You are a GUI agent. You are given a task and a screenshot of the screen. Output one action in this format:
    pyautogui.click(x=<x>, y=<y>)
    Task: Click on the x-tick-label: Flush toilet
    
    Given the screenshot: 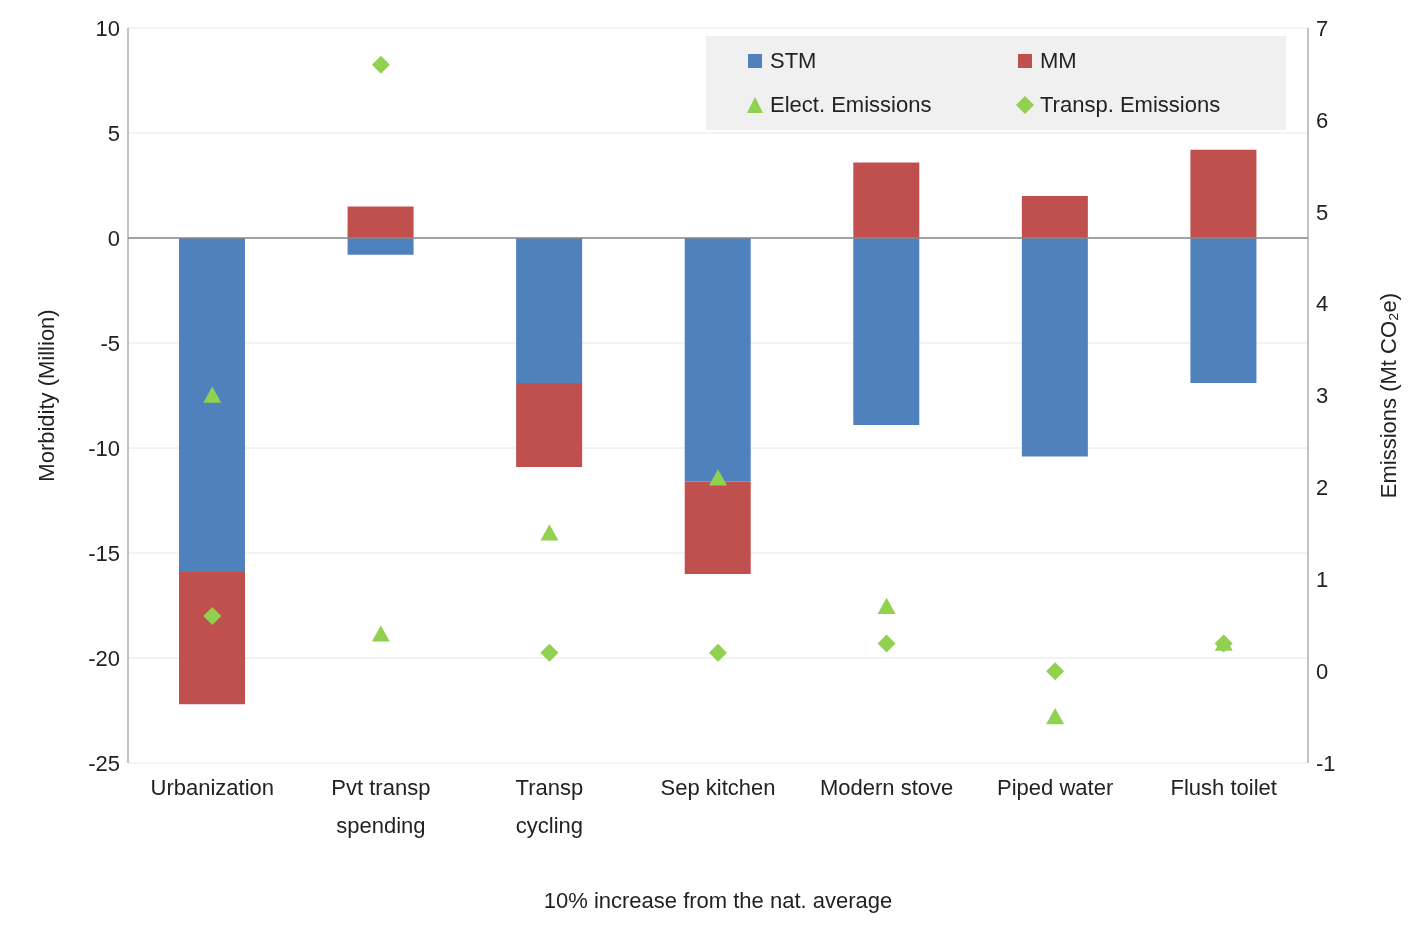 What is the action you would take?
    pyautogui.click(x=1223, y=787)
    